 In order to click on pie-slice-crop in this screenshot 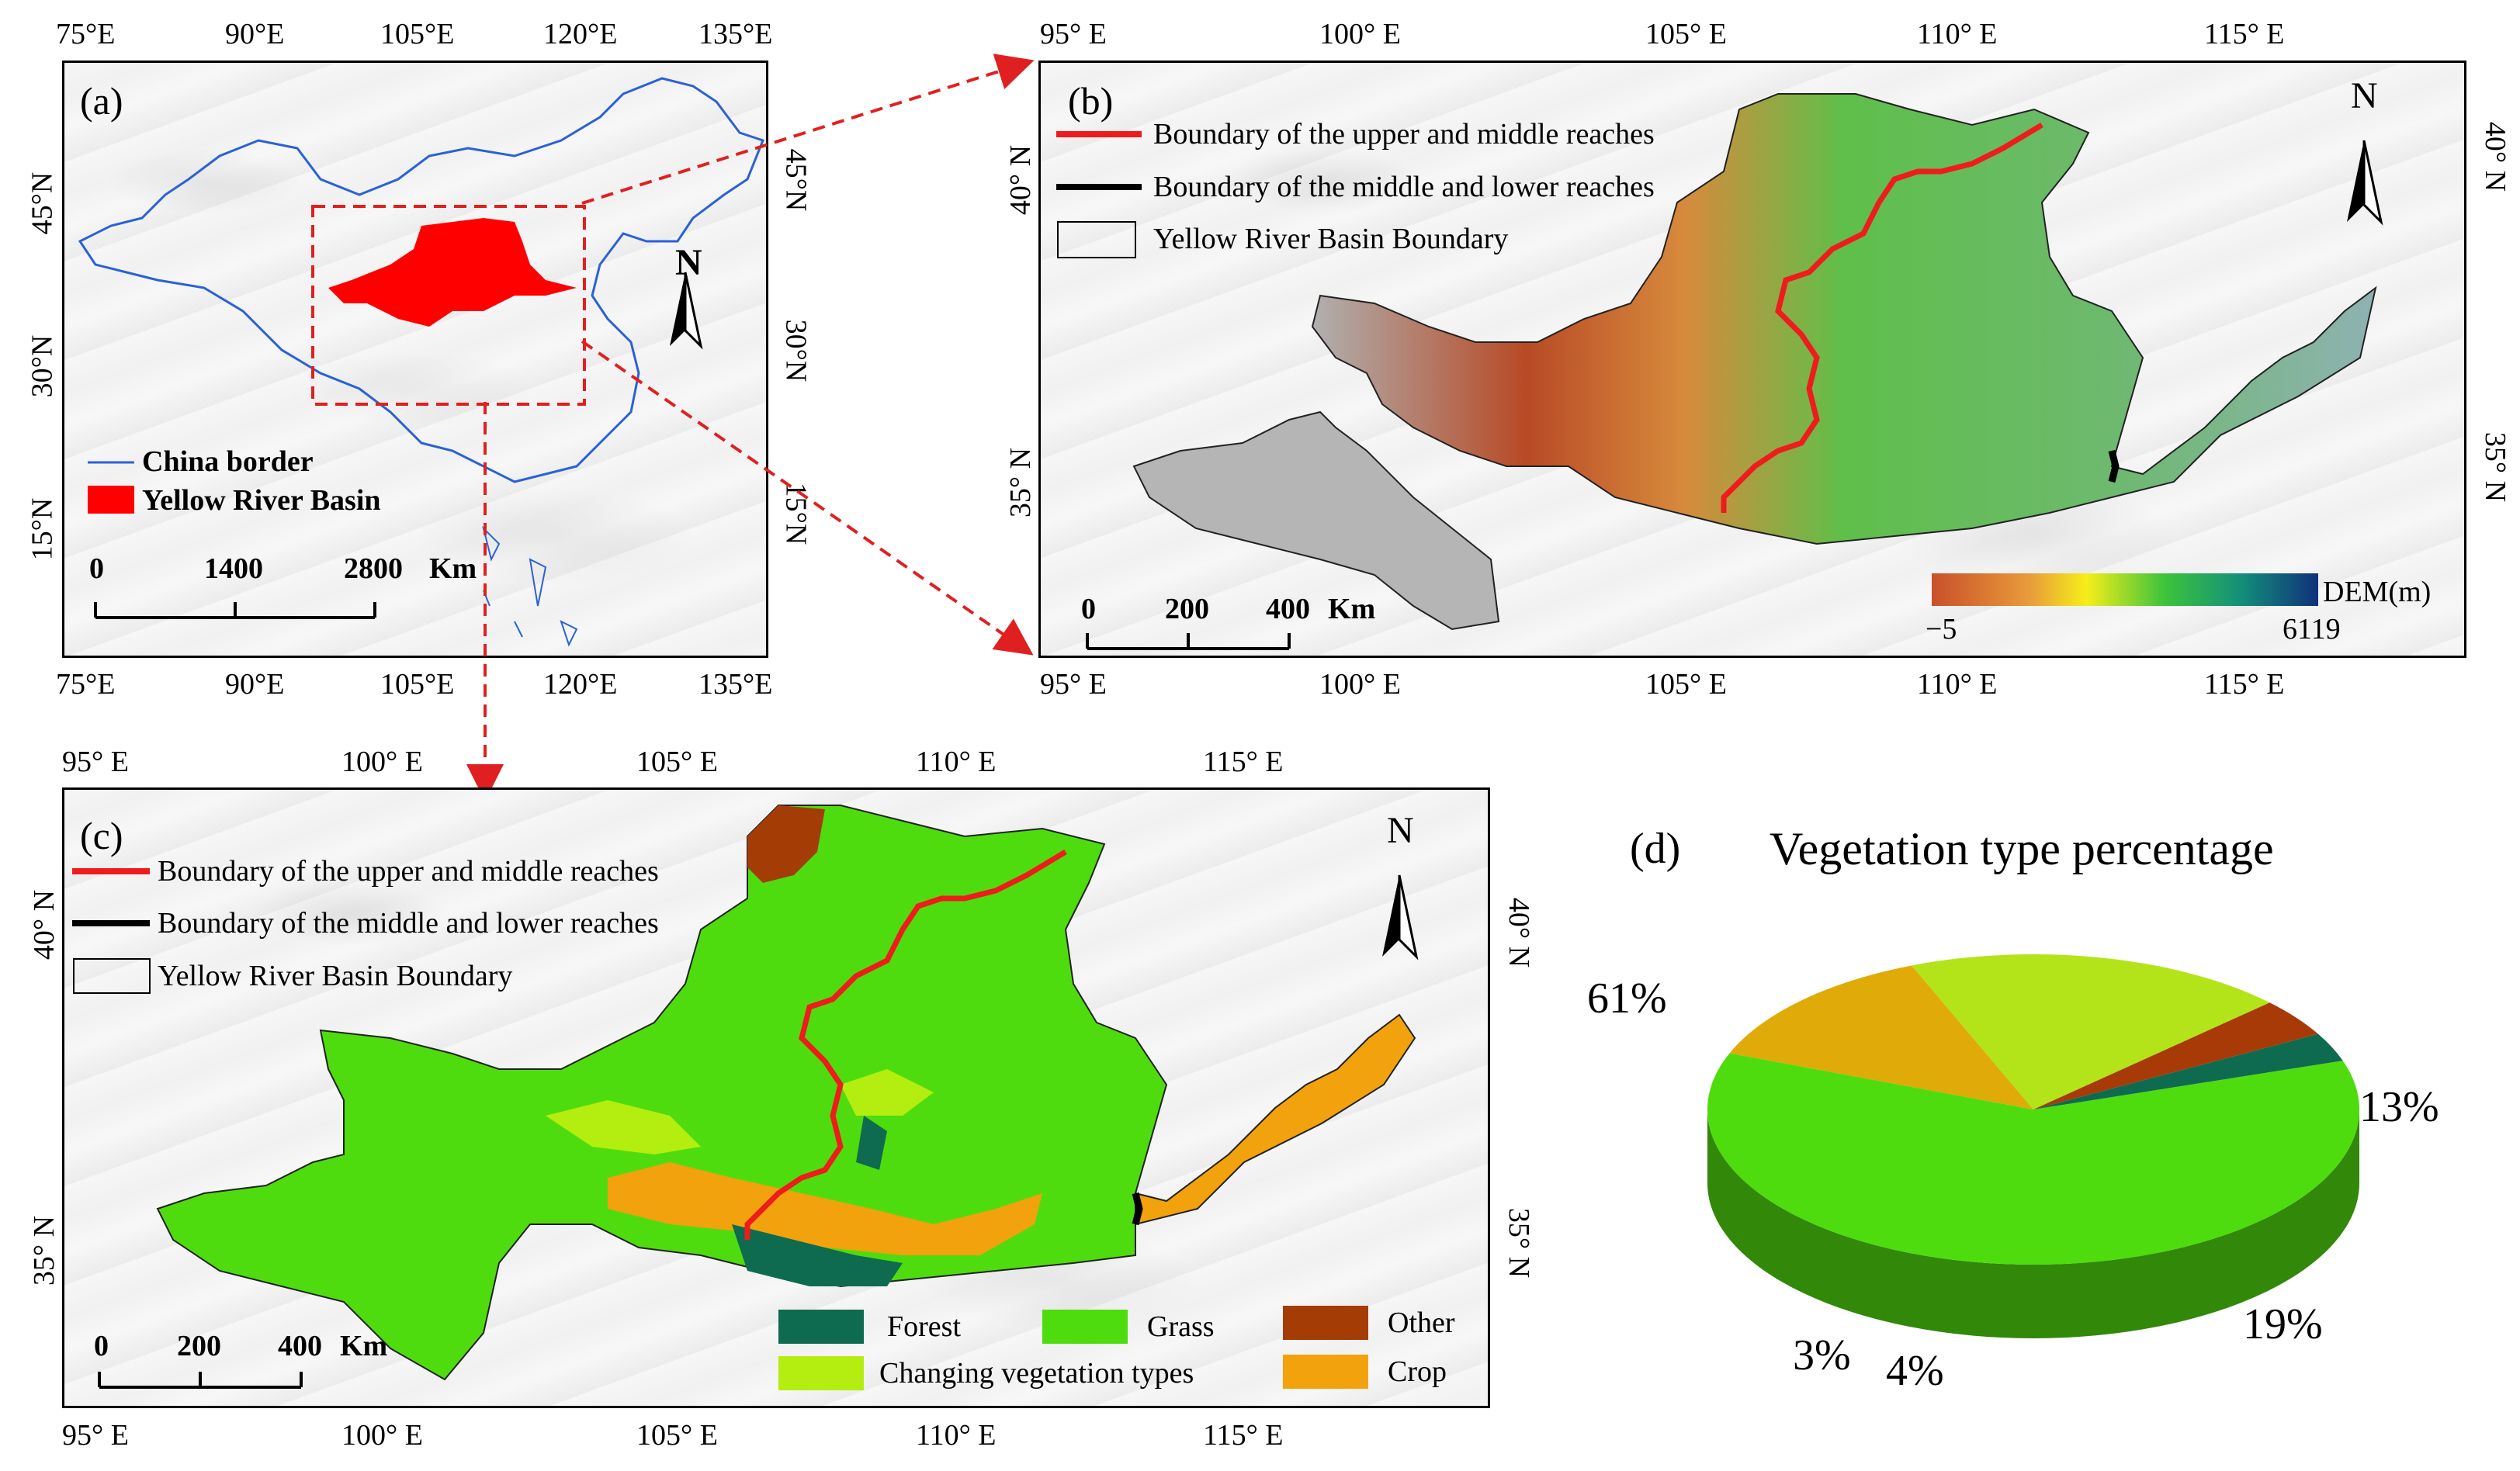, I will do `click(1881, 1037)`.